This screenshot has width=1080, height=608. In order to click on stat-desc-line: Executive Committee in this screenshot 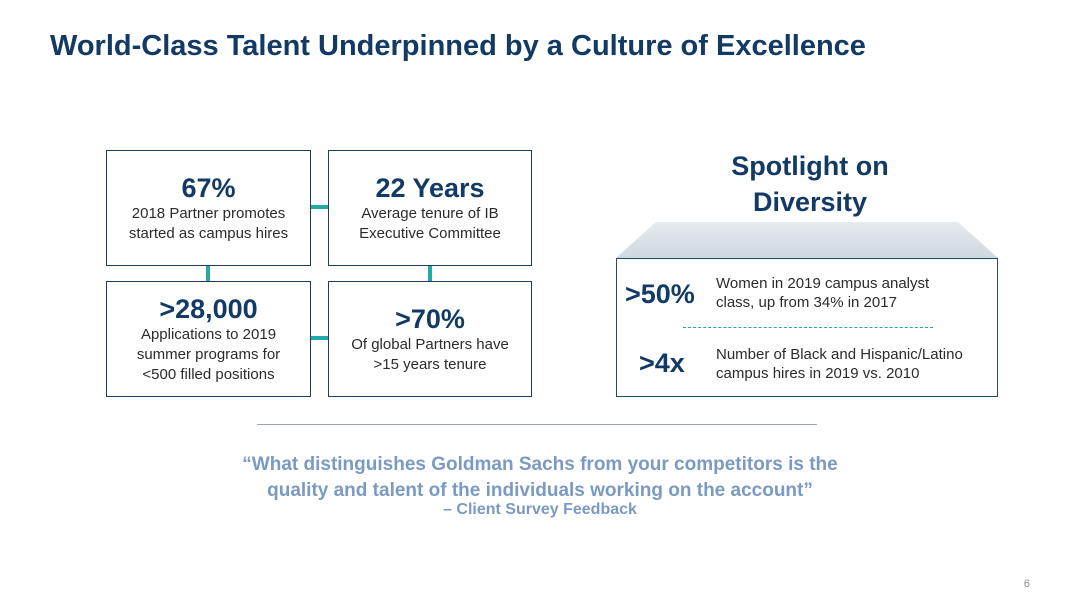, I will do `click(430, 233)`.